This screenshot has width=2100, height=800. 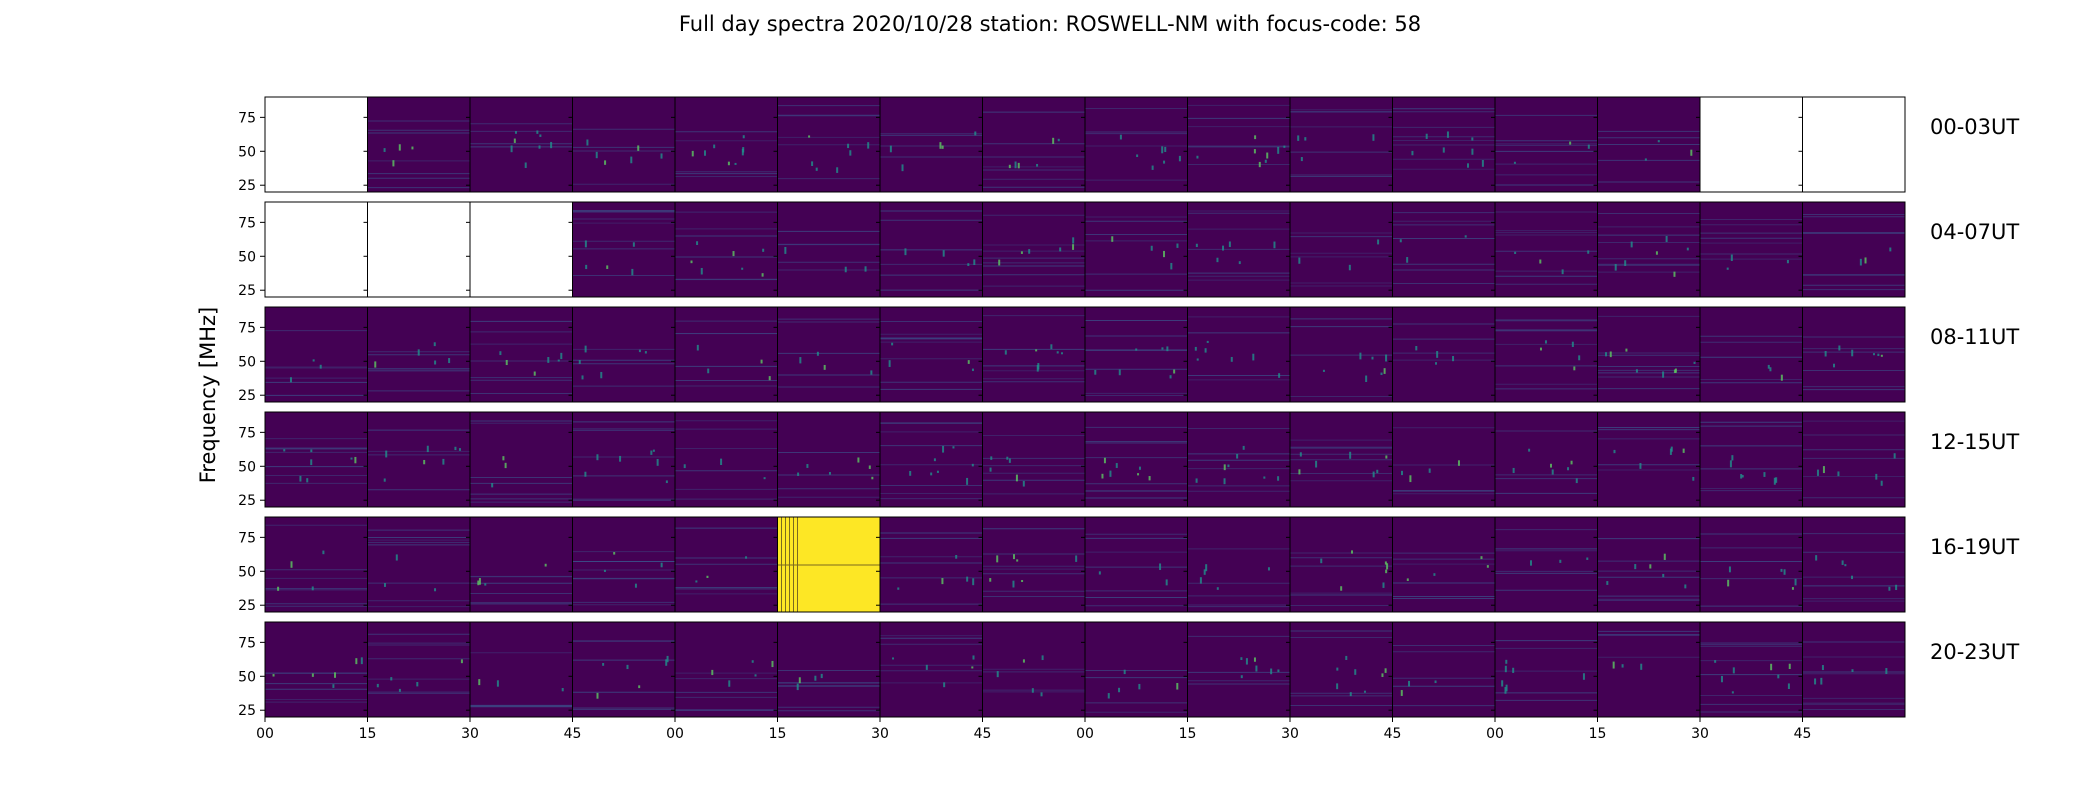 I want to click on y-tick-label: 50, so click(x=247, y=362).